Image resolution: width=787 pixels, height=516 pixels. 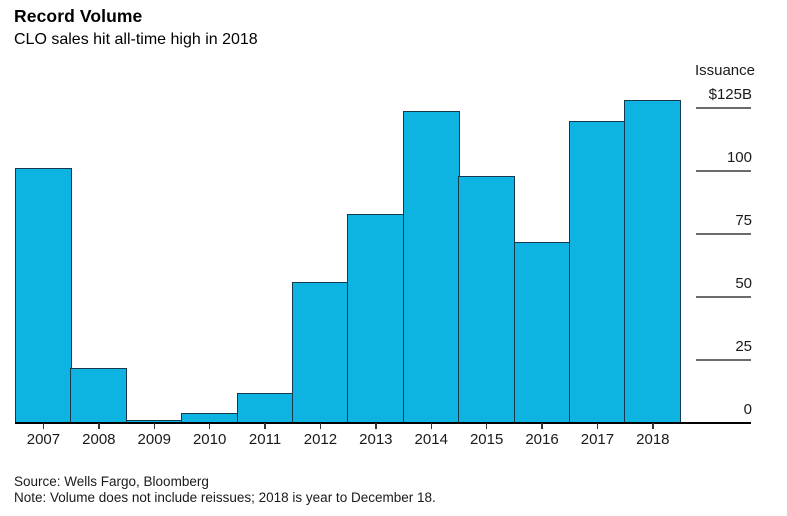 I want to click on y-tick-label-0: 0, so click(x=747, y=409).